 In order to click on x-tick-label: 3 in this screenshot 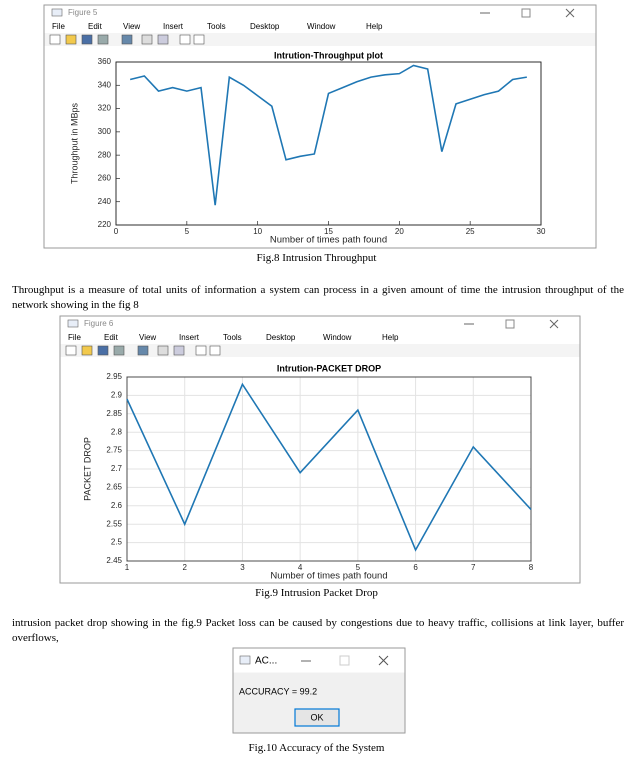, I will do `click(242, 567)`.